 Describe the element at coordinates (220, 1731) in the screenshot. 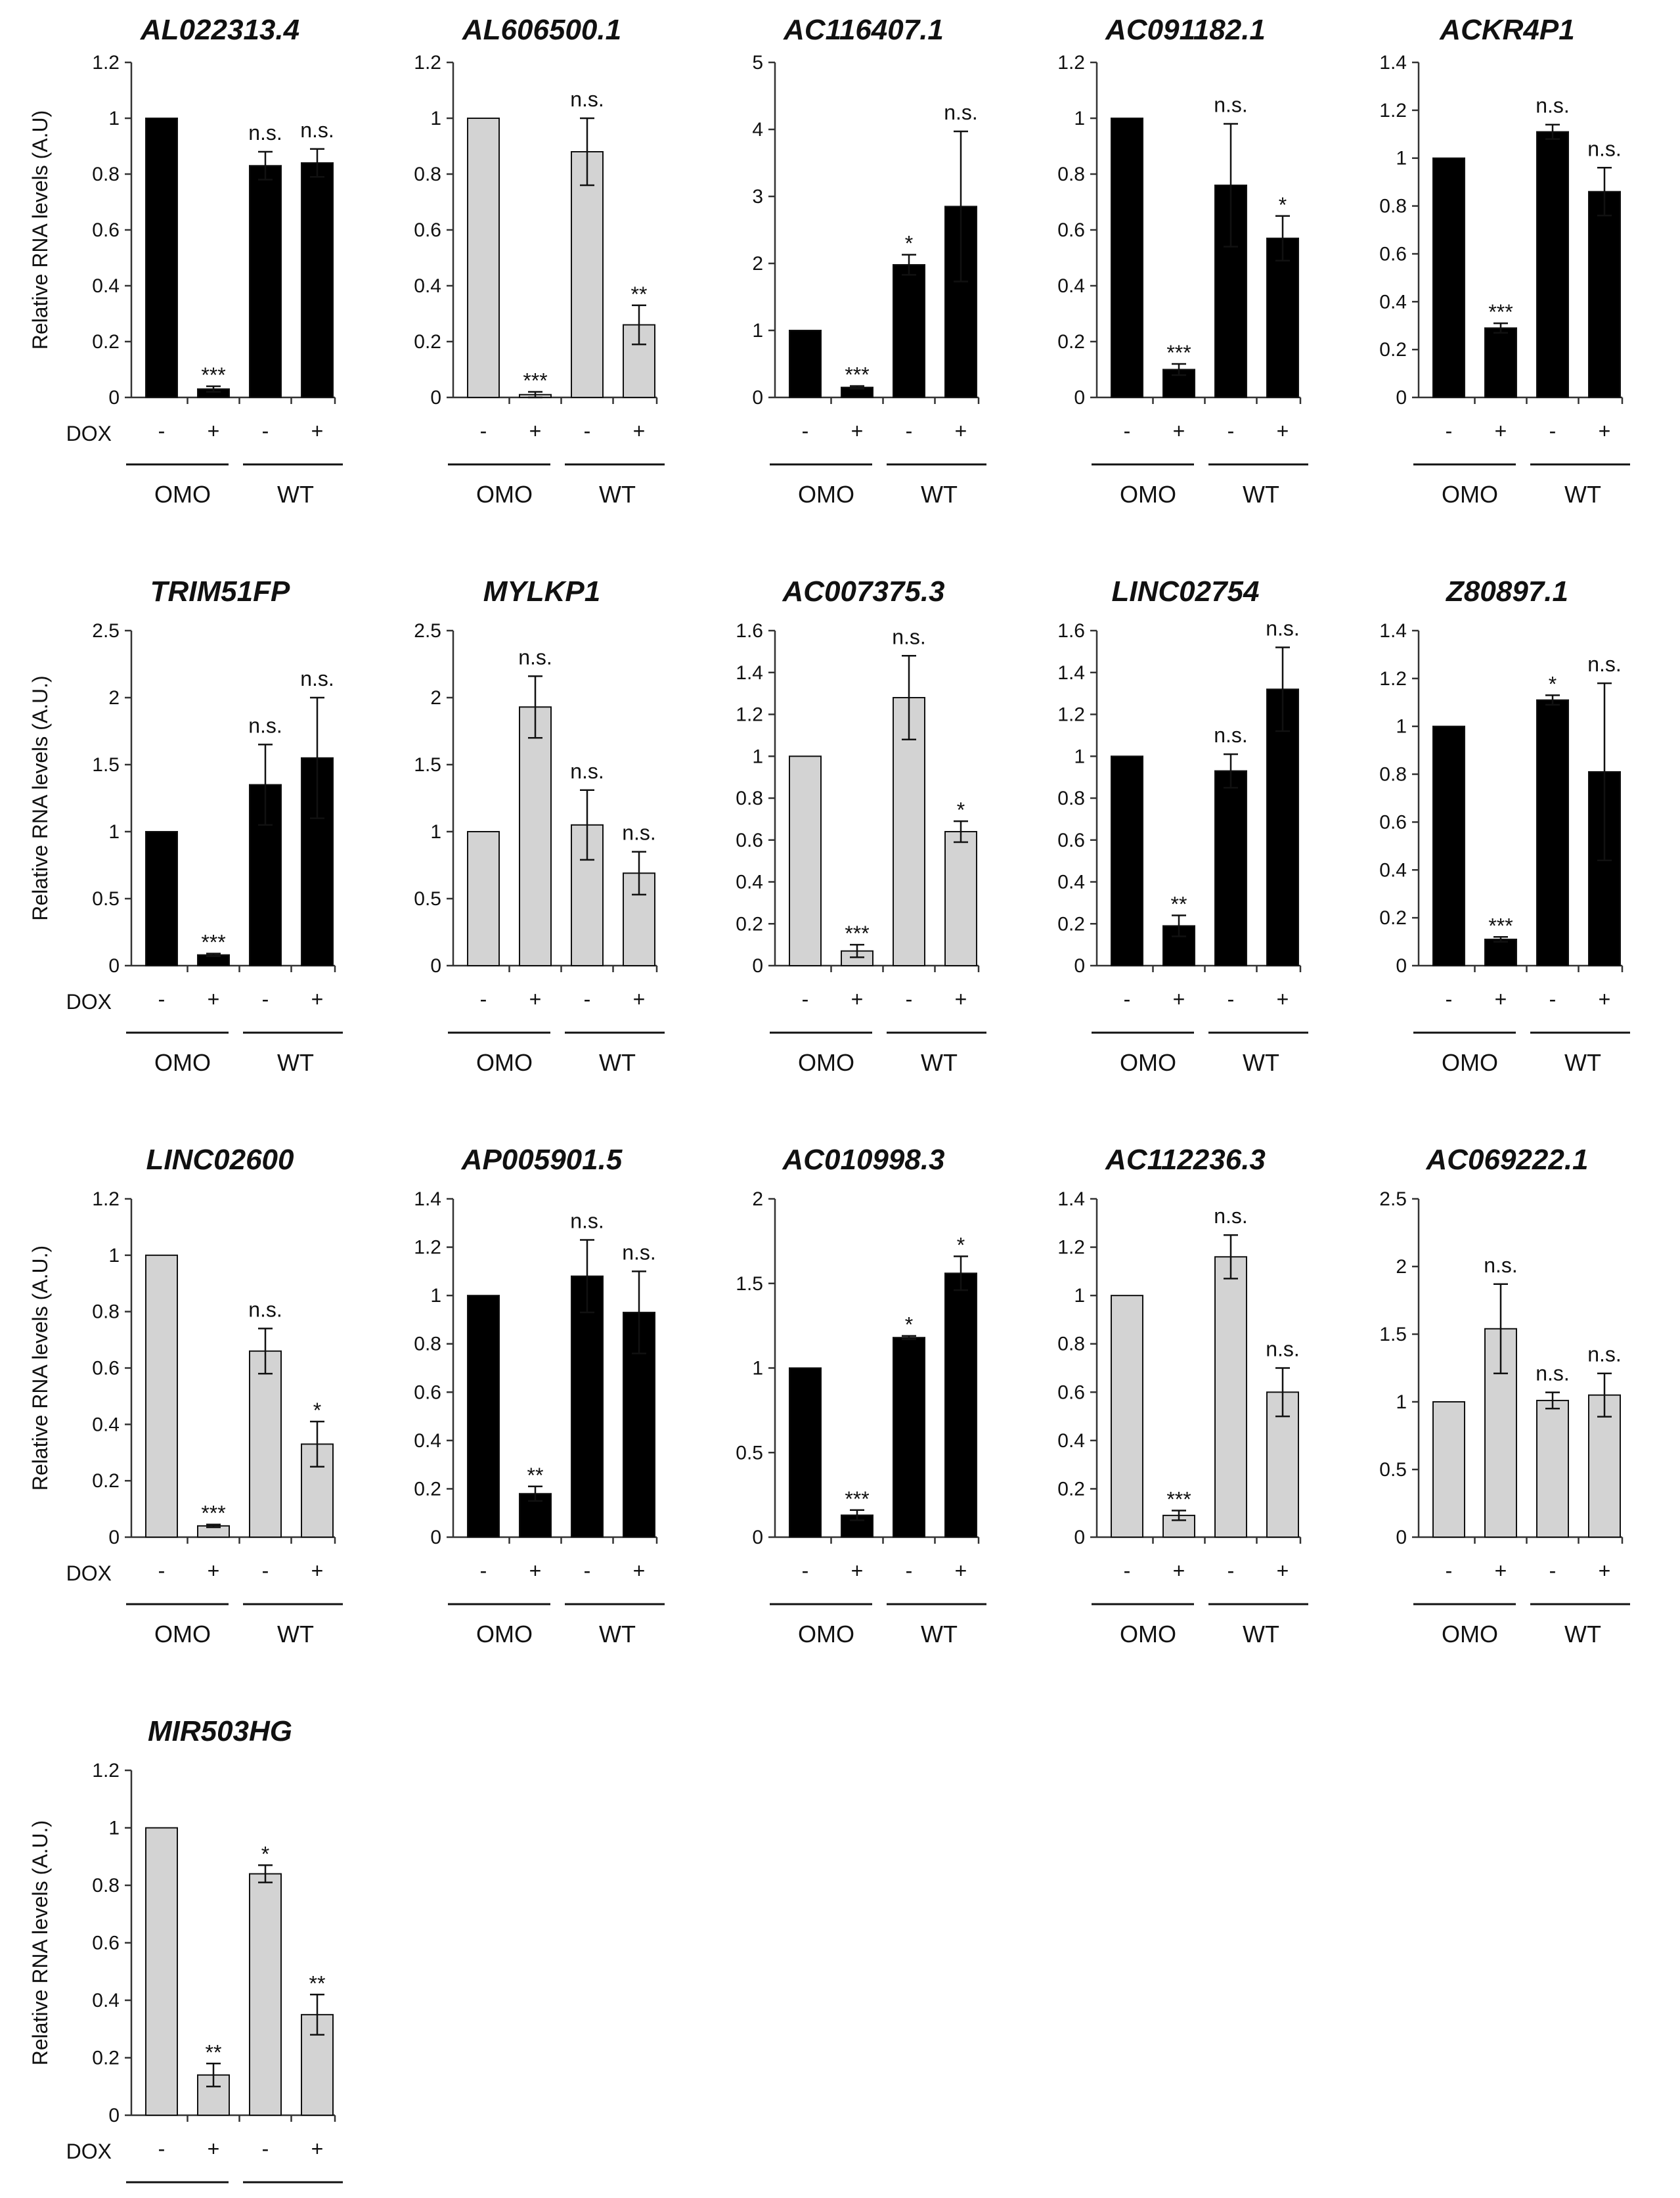

I see `chart-title: MIR503HG` at that location.